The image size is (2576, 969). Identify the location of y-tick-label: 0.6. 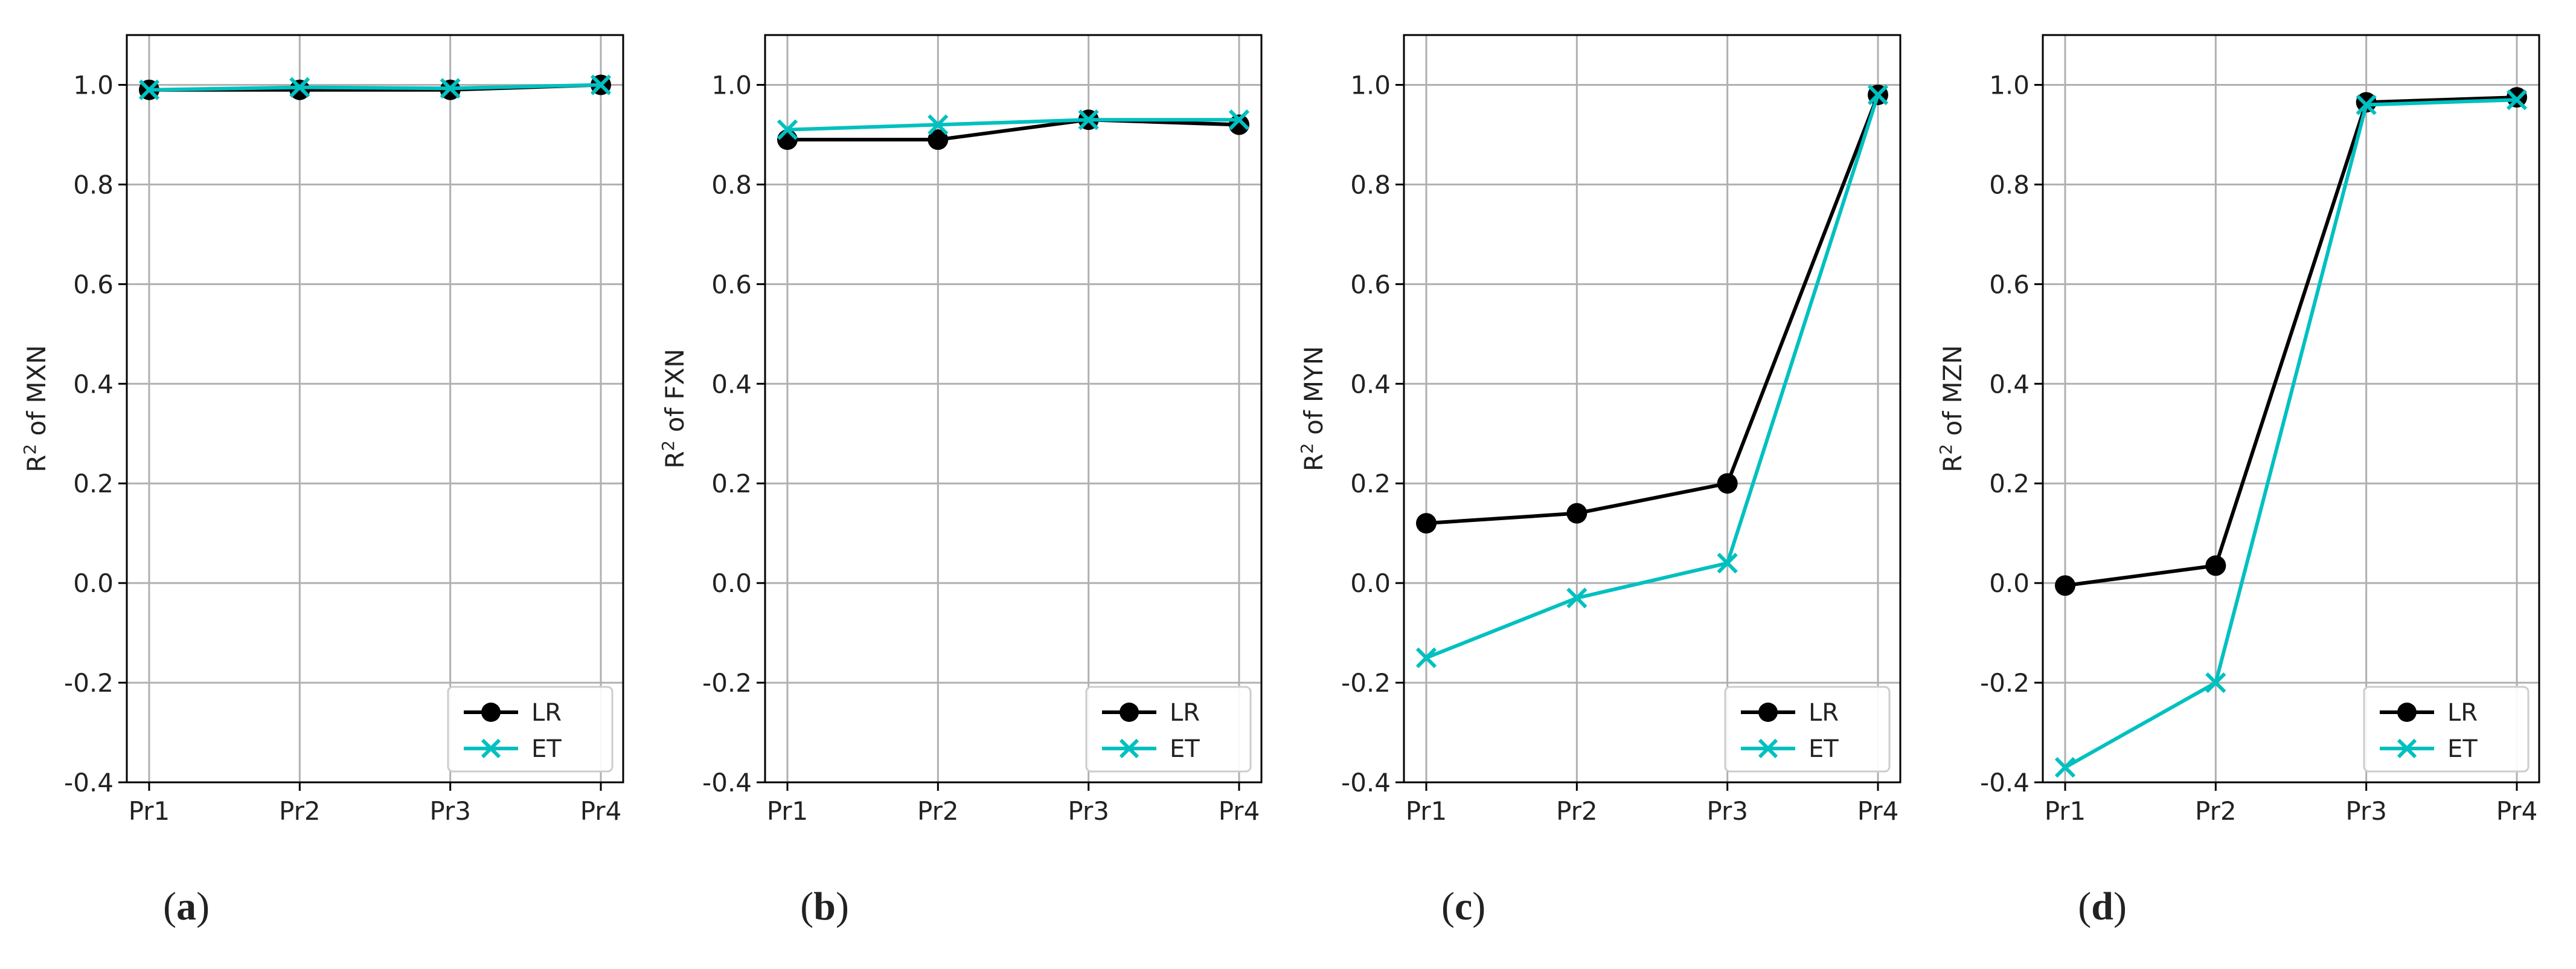
(93, 284).